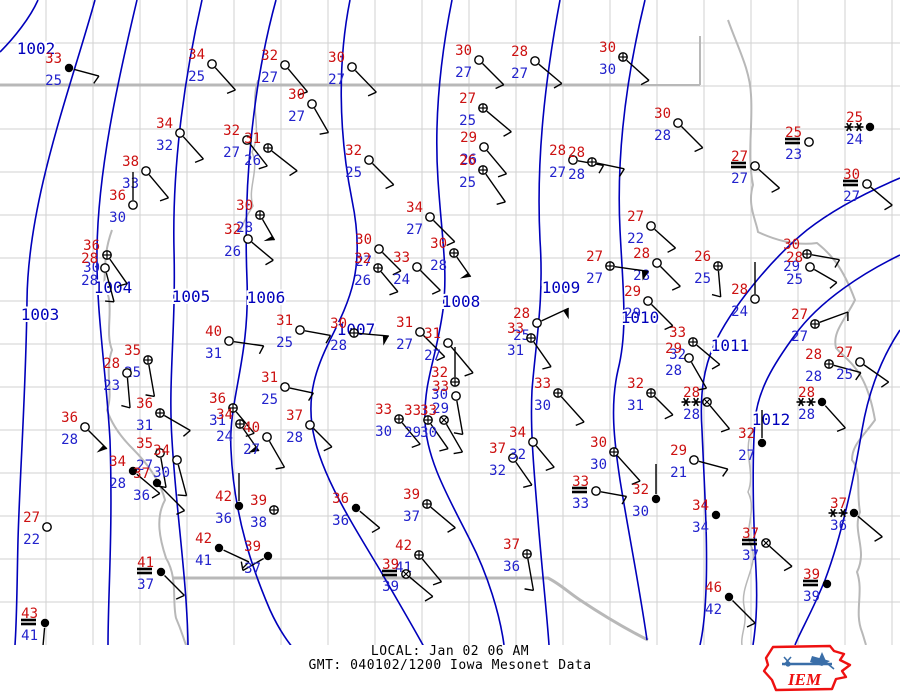 Image resolution: width=900 pixels, height=700 pixels. I want to click on isobar-label: 1009, so click(561, 287).